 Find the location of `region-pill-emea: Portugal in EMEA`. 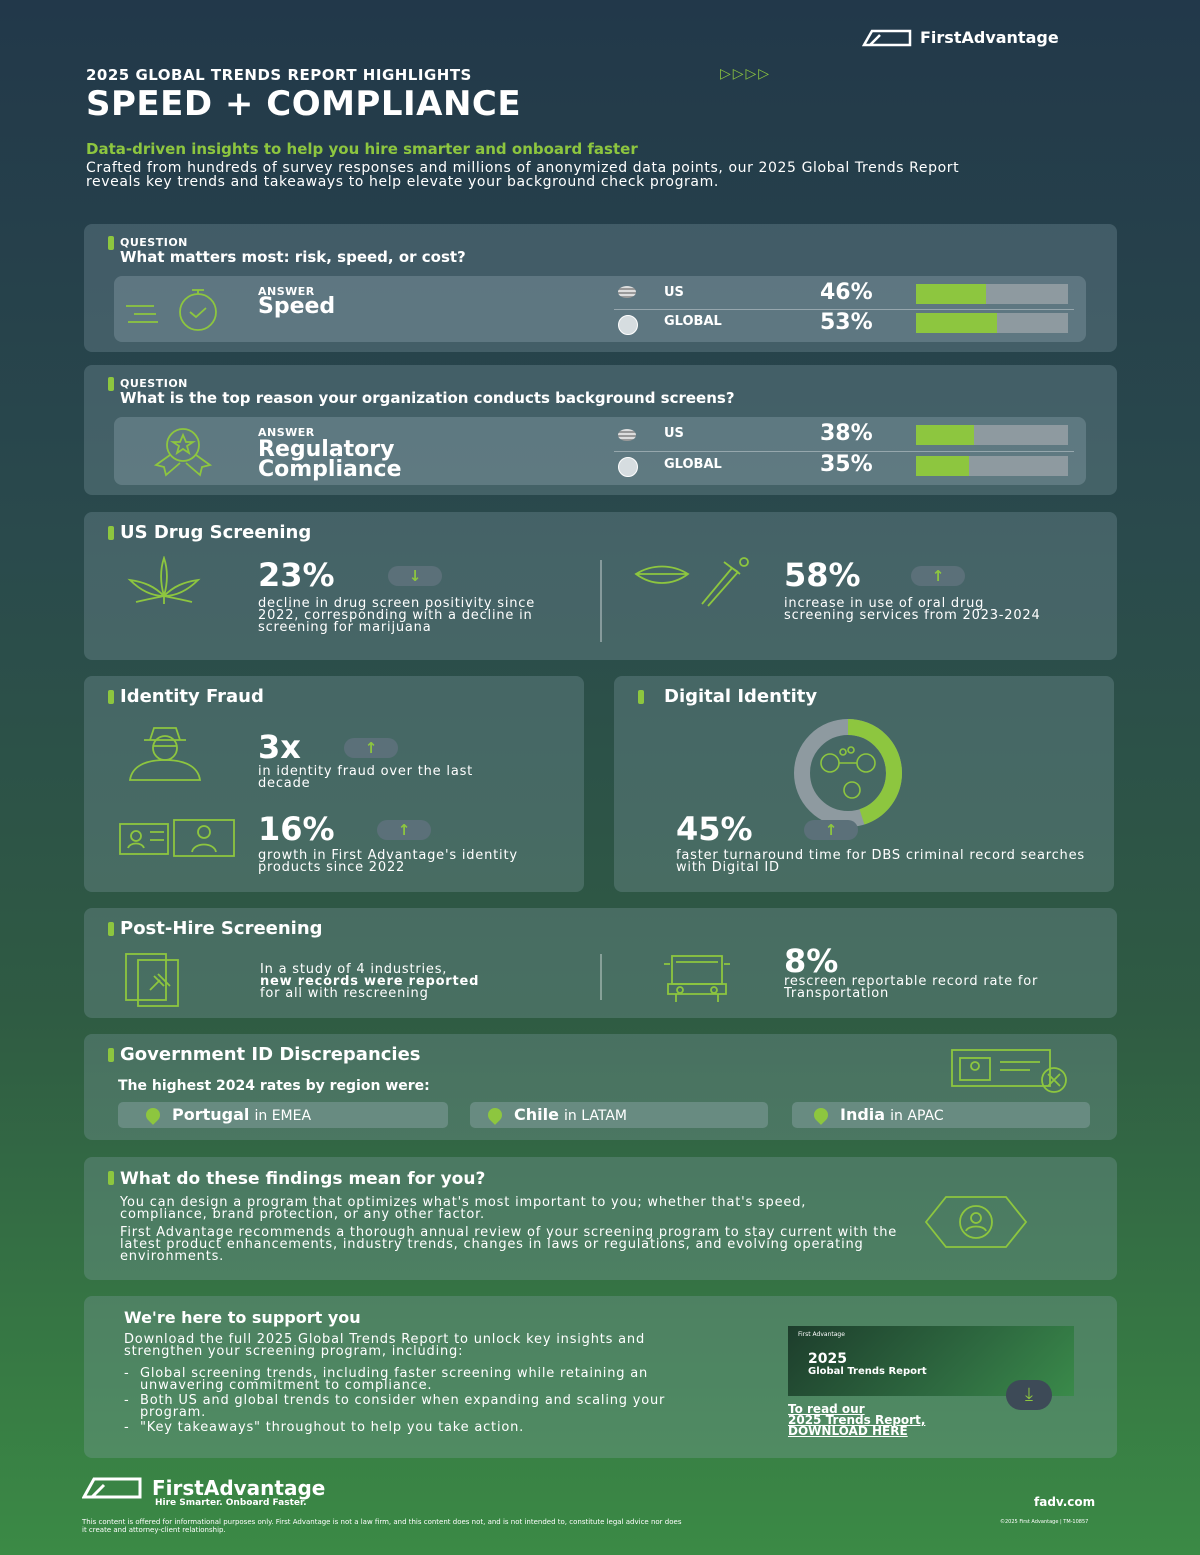

region-pill-emea: Portugal in EMEA is located at coordinates (283, 1115).